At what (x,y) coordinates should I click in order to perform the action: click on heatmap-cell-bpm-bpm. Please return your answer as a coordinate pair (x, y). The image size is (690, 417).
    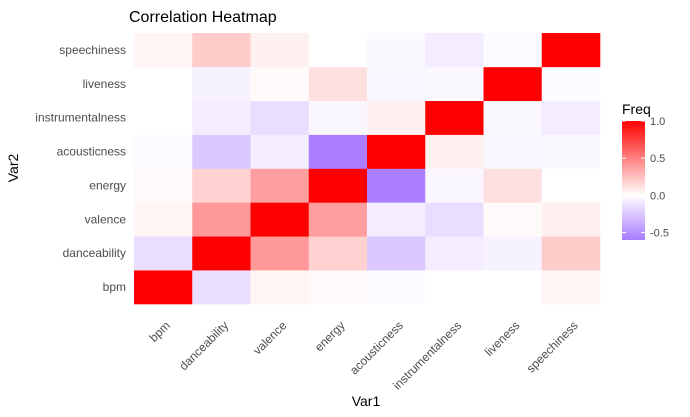
    Looking at the image, I should click on (163, 287).